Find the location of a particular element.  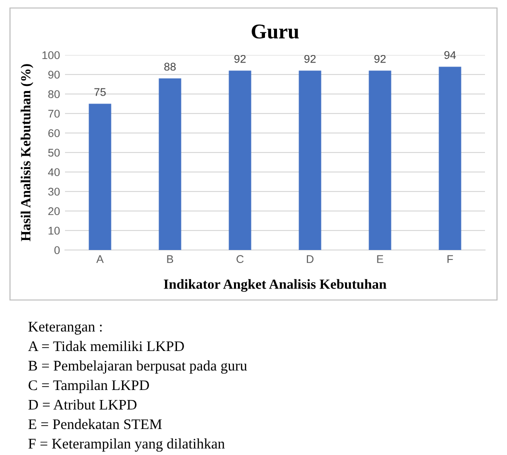

text: B = Pembelajaran berpusat pada guru is located at coordinates (137, 367).